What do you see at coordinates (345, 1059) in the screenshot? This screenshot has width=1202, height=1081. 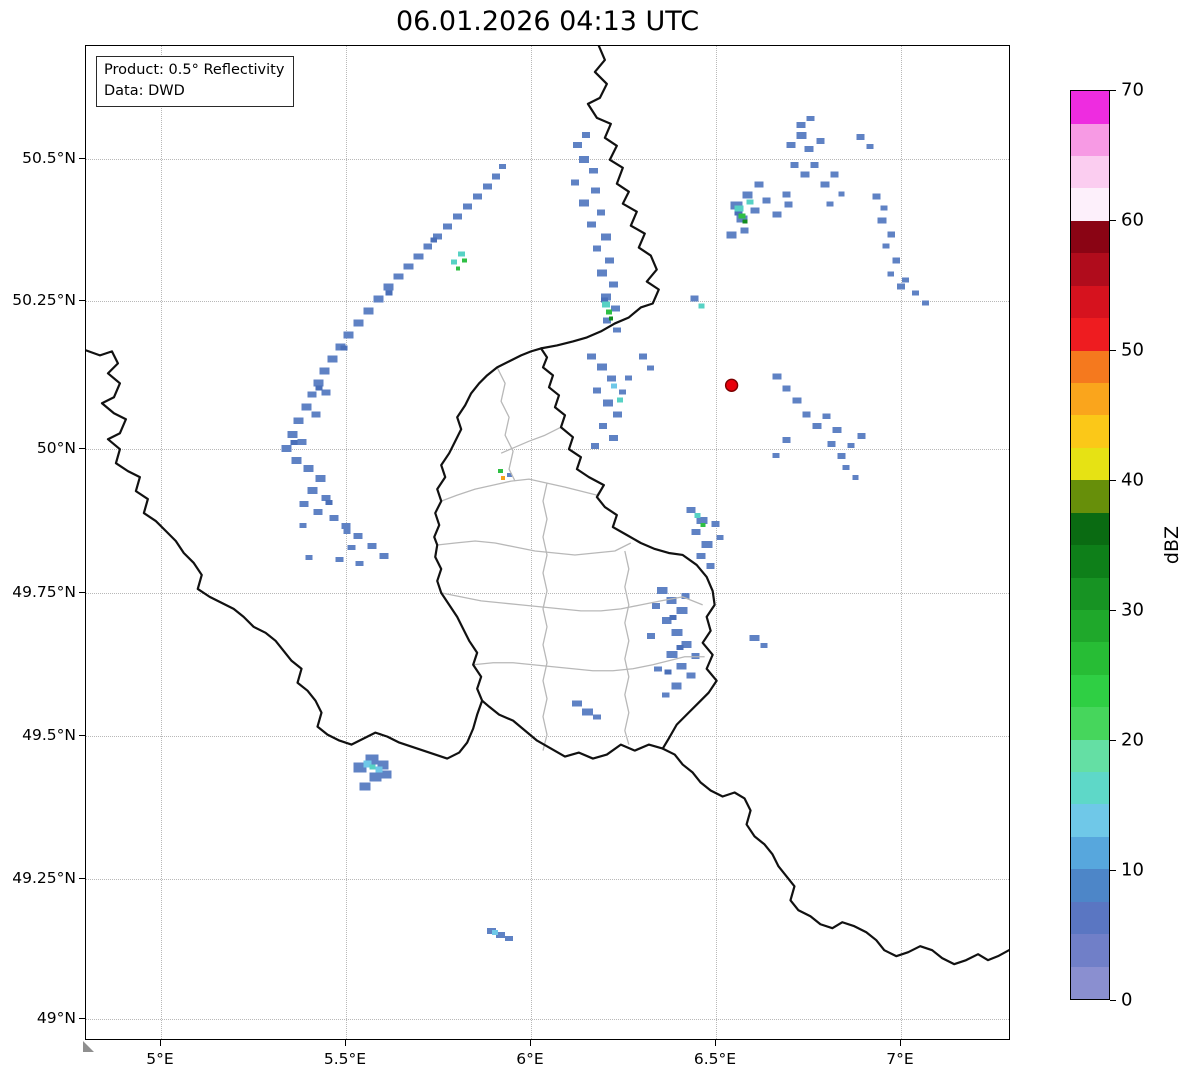 I see `x-tick-label: 5.5°E` at bounding box center [345, 1059].